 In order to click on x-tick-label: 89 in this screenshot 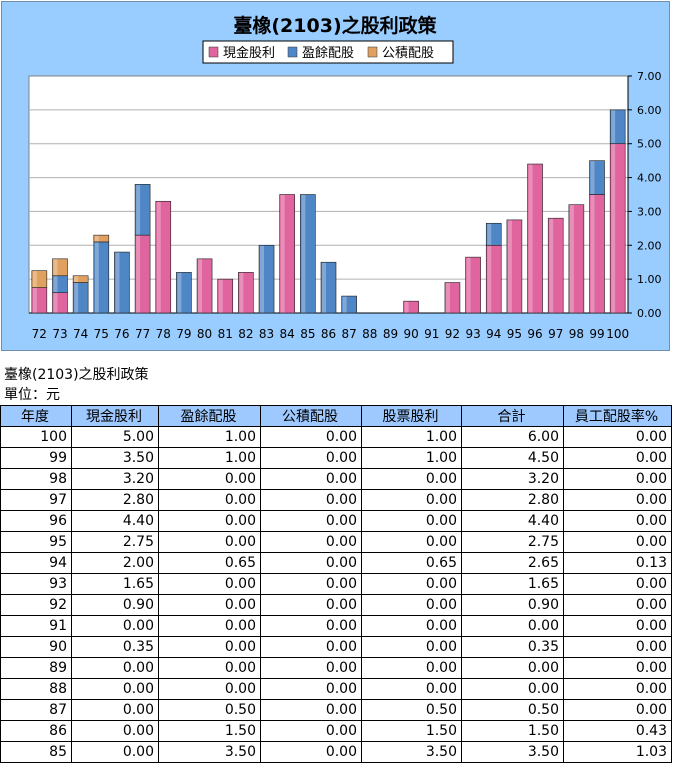, I will do `click(390, 334)`.